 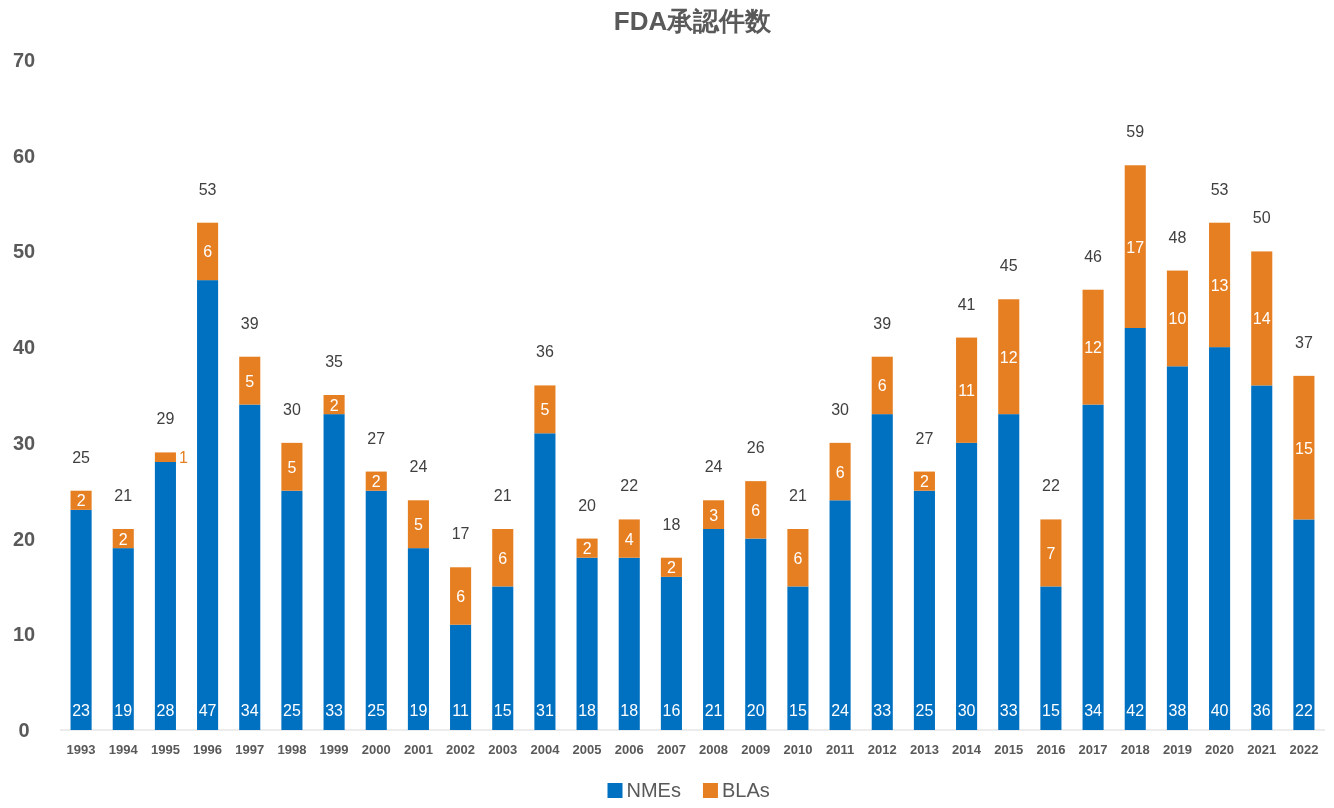 What do you see at coordinates (966, 710) in the screenshot?
I see `data-label: 30` at bounding box center [966, 710].